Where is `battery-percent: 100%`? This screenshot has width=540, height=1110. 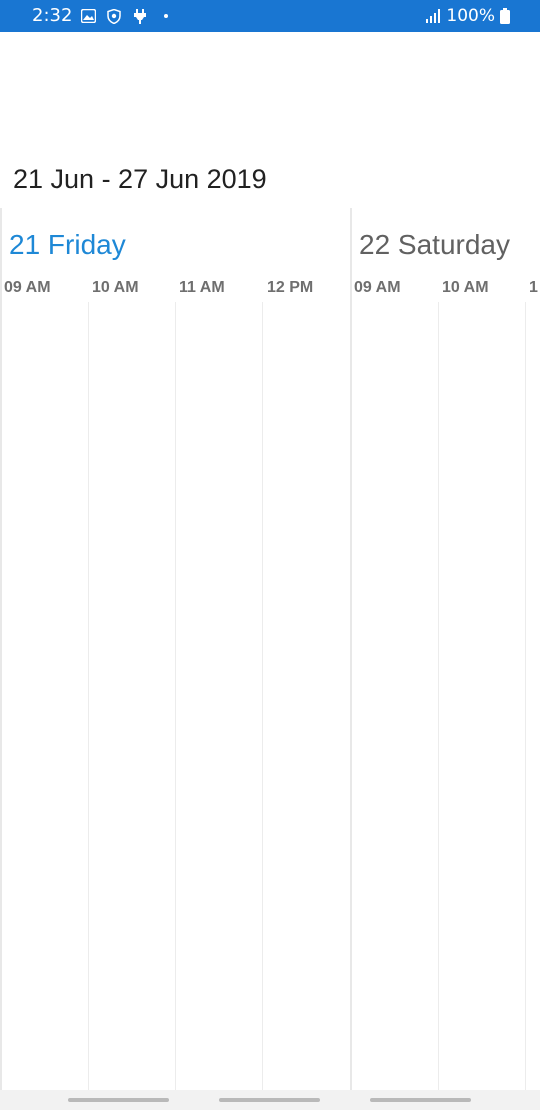
battery-percent: 100% is located at coordinates (470, 16).